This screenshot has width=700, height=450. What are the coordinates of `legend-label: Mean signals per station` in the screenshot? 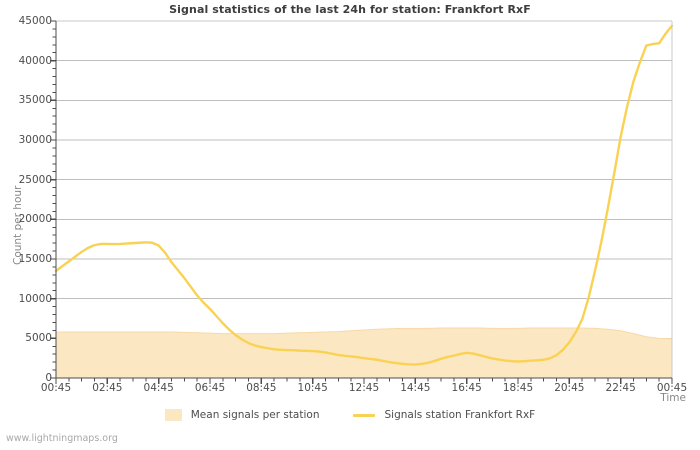 It's located at (255, 415).